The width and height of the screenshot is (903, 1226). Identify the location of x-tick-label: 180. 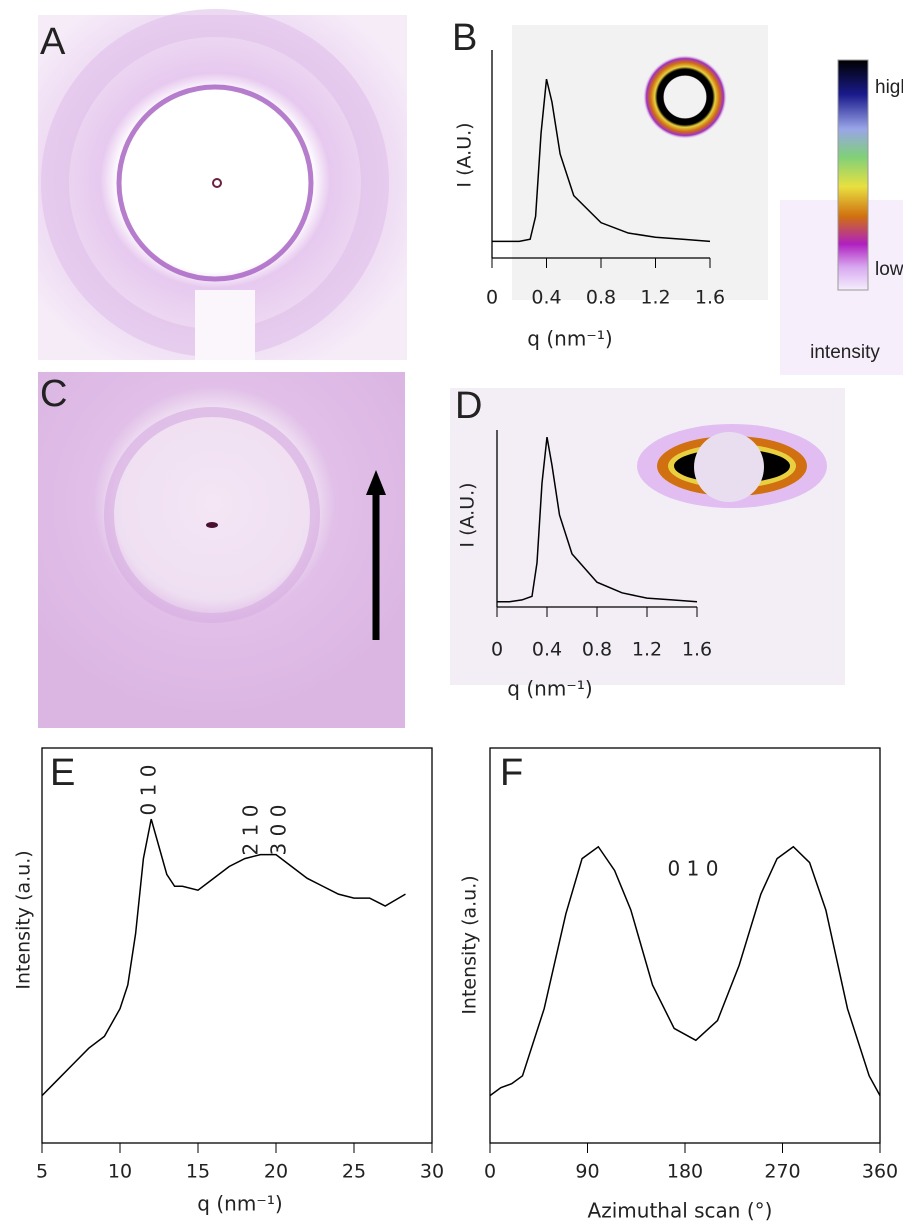
(685, 1172).